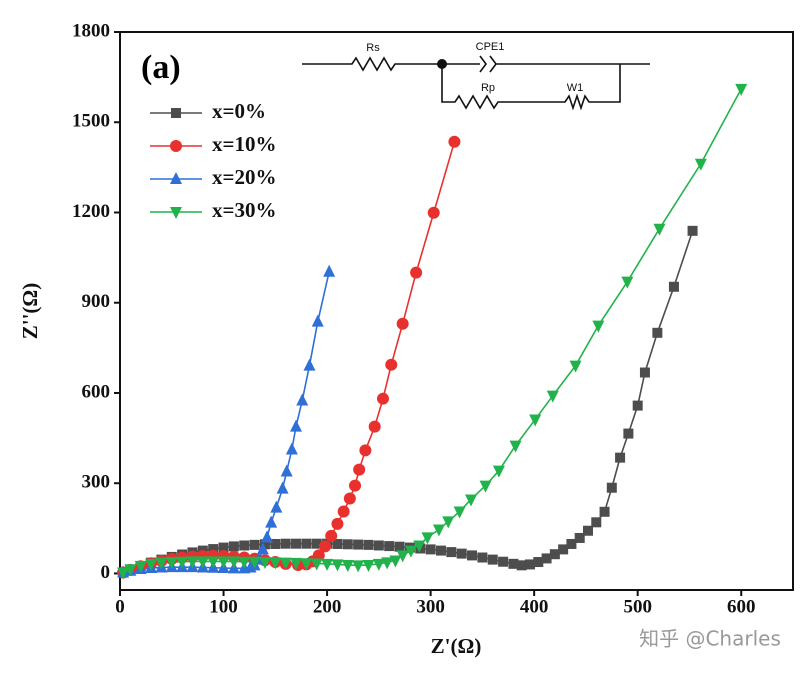  Describe the element at coordinates (244, 144) in the screenshot. I see `legend-label: x=10%` at that location.